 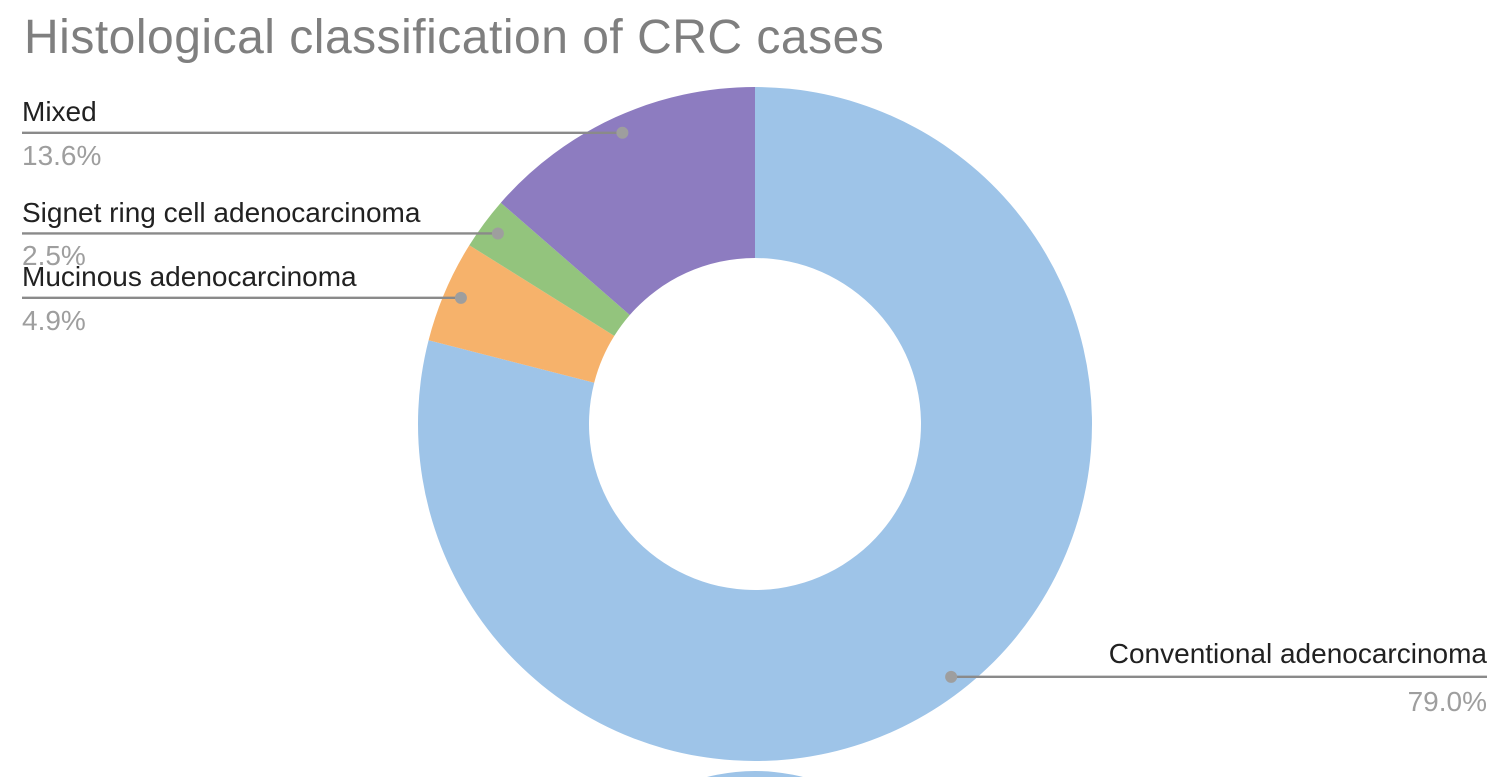 I want to click on slice-signet-ring-cell-adenocarcinoma, so click(x=549, y=269).